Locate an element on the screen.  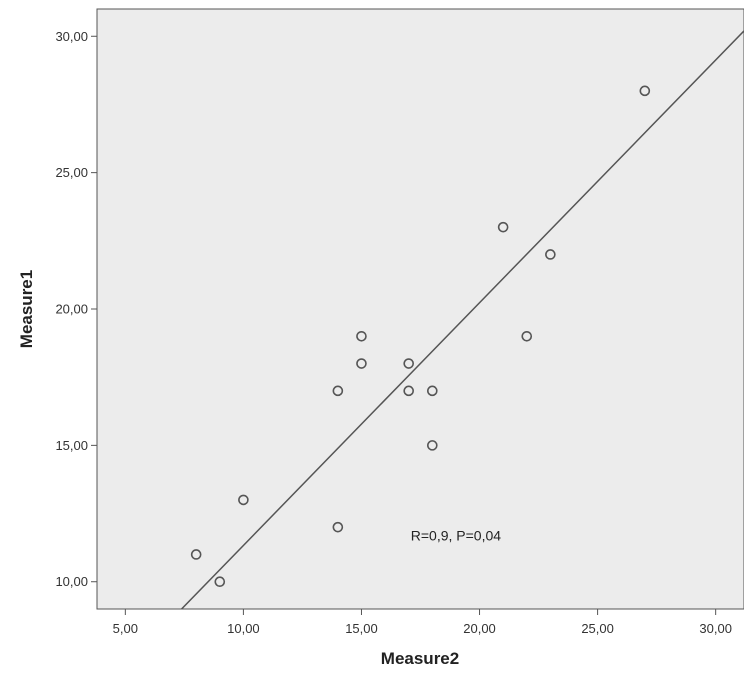
x-axis-title: Measure2 is located at coordinates (420, 658).